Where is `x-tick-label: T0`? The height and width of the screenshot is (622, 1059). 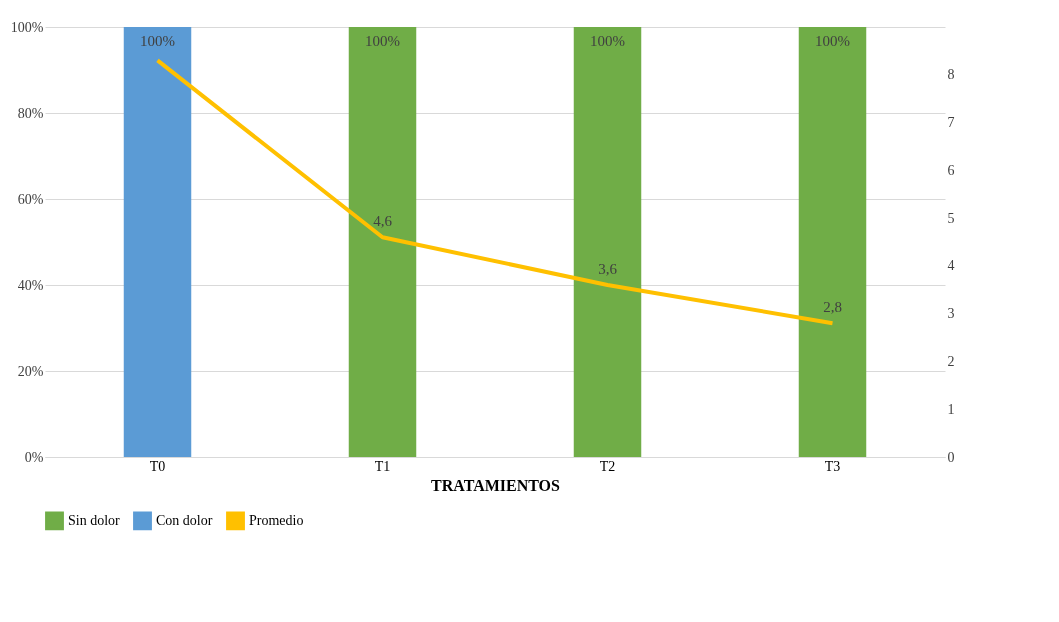
x-tick-label: T0 is located at coordinates (157, 466).